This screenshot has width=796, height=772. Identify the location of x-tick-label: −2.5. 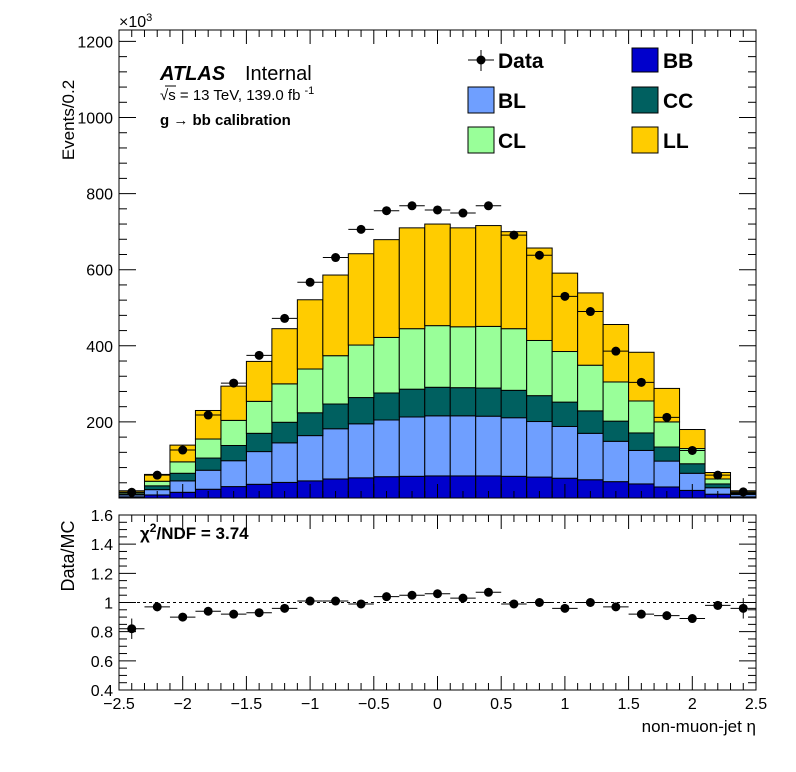
(119, 704).